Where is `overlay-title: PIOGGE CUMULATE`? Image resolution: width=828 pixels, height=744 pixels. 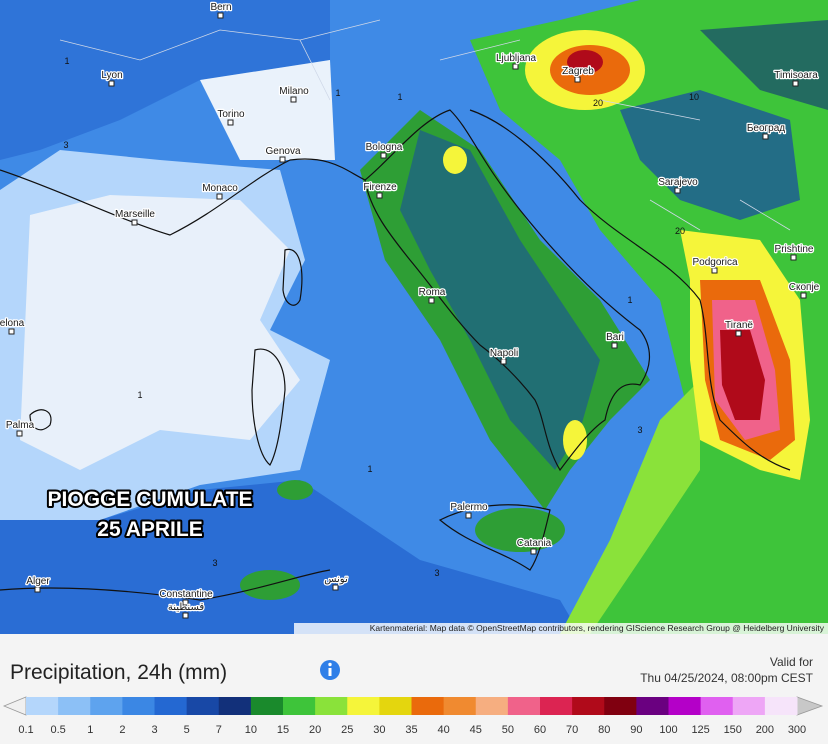 overlay-title: PIOGGE CUMULATE is located at coordinates (150, 499).